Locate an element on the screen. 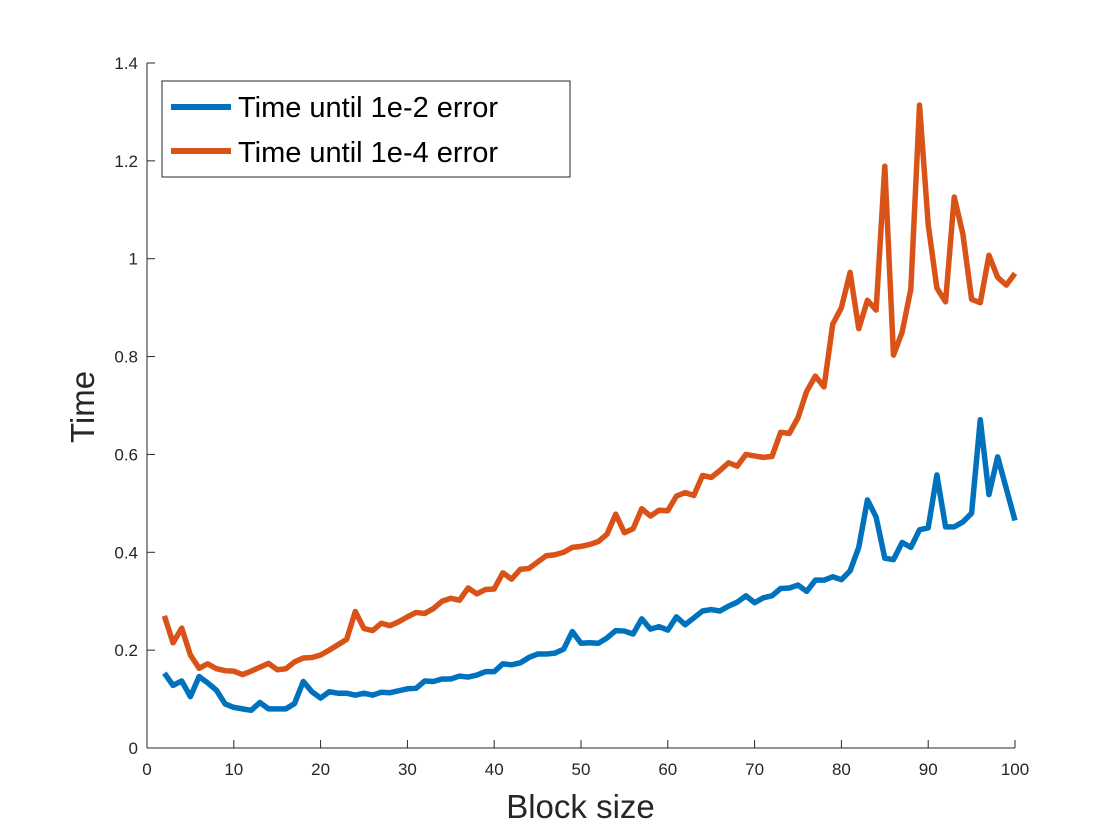  y-tick-label: 0 is located at coordinates (133, 748).